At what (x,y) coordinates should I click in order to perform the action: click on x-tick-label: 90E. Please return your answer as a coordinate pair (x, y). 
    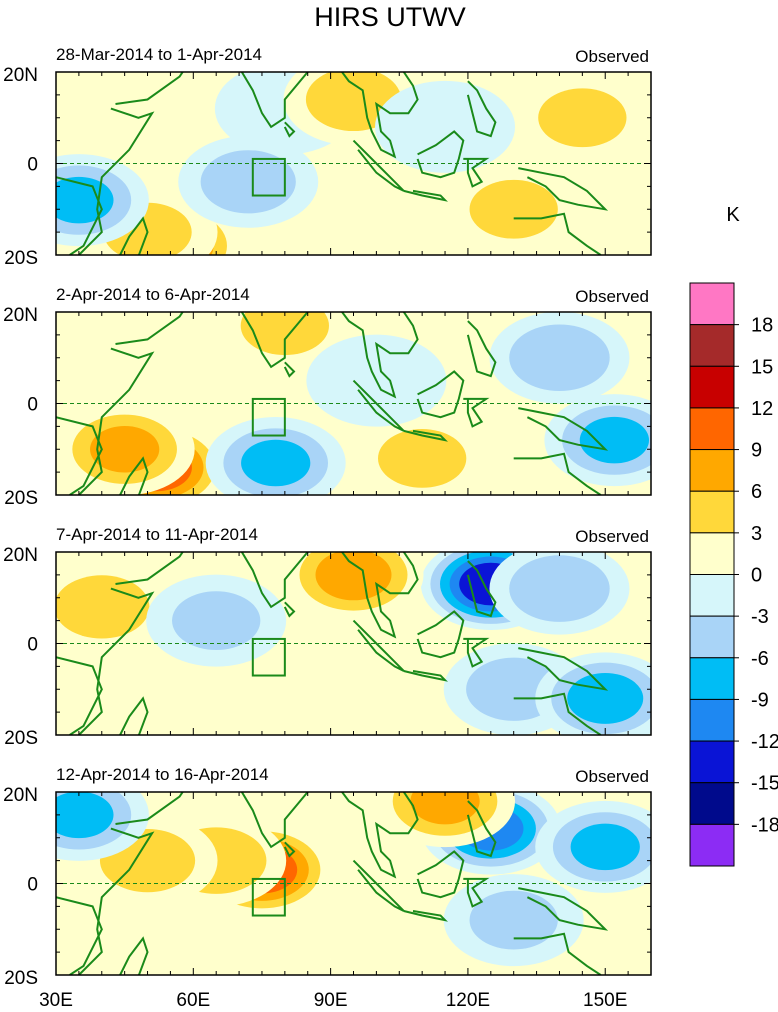
    Looking at the image, I should click on (331, 1000).